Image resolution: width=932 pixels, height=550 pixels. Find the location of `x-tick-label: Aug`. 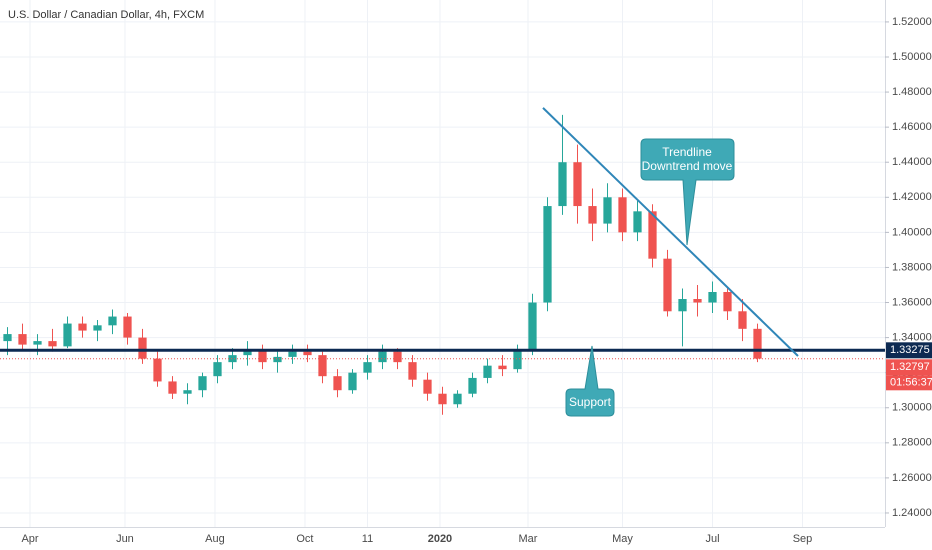

x-tick-label: Aug is located at coordinates (215, 539).